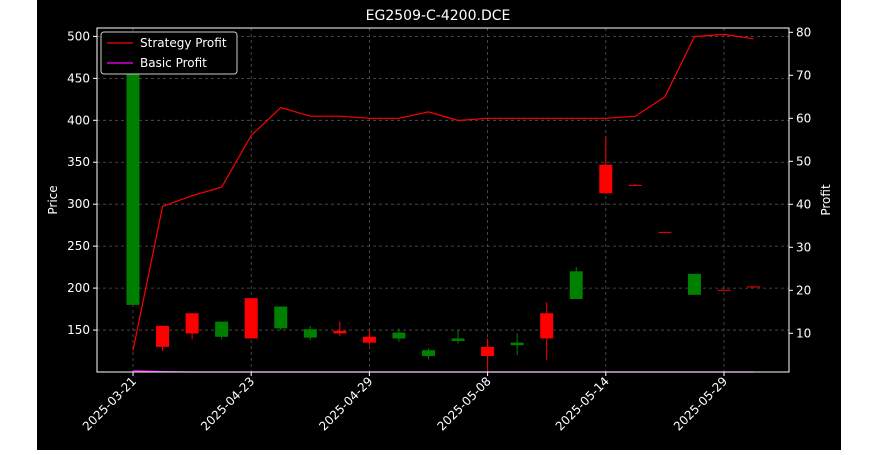 The height and width of the screenshot is (455, 878). I want to click on legend-box, so click(169, 53).